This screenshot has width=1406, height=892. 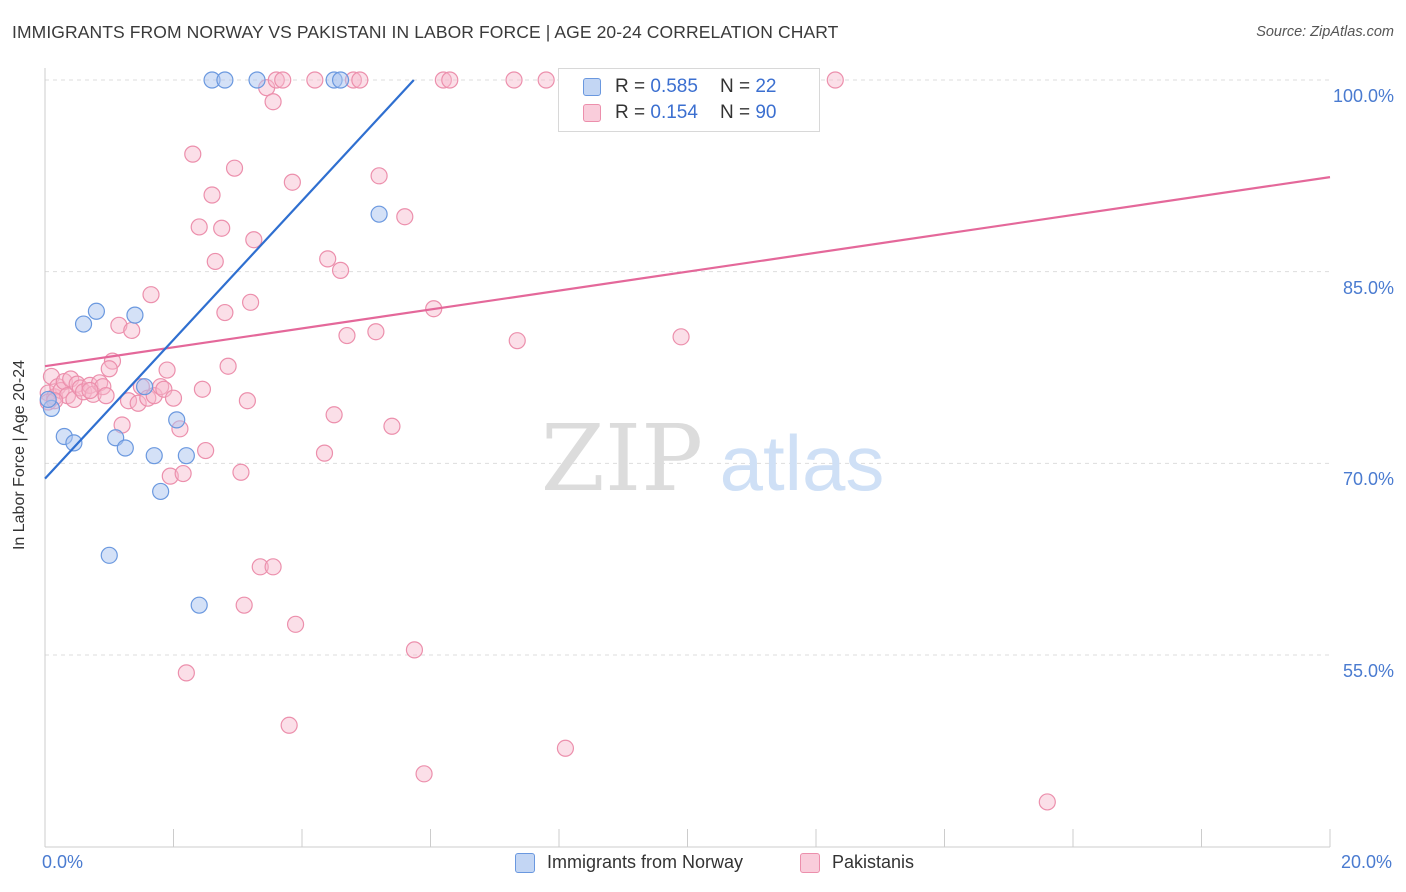 What do you see at coordinates (674, 86) in the screenshot?
I see `legend-norway-r-value: 0.585` at bounding box center [674, 86].